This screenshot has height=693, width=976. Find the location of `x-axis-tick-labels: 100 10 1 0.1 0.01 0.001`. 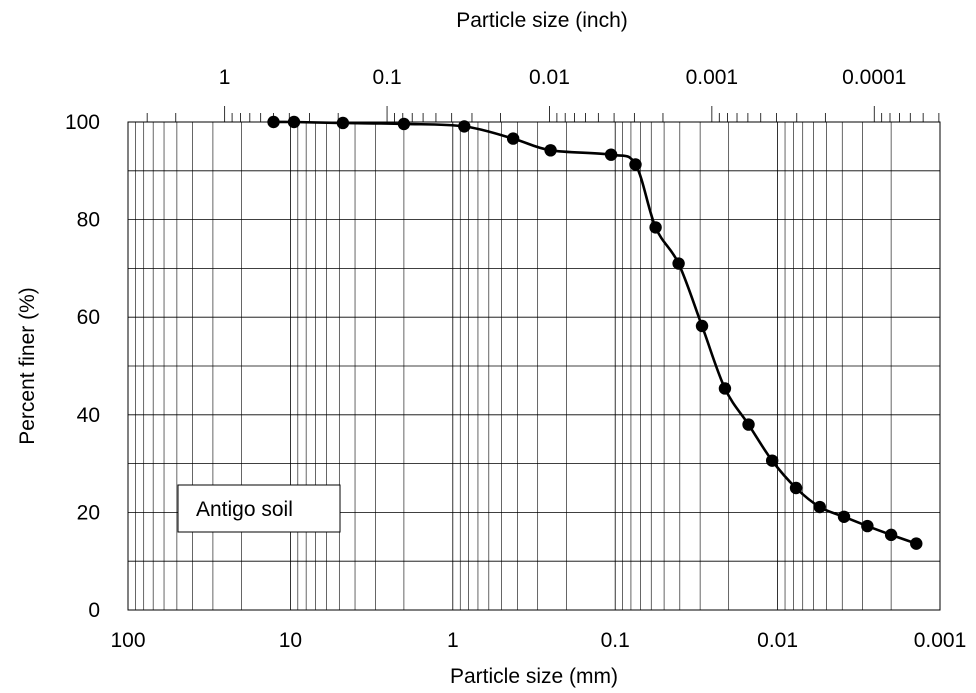

x-axis-tick-labels: 100 10 1 0.1 0.01 0.001 is located at coordinates (538, 640).